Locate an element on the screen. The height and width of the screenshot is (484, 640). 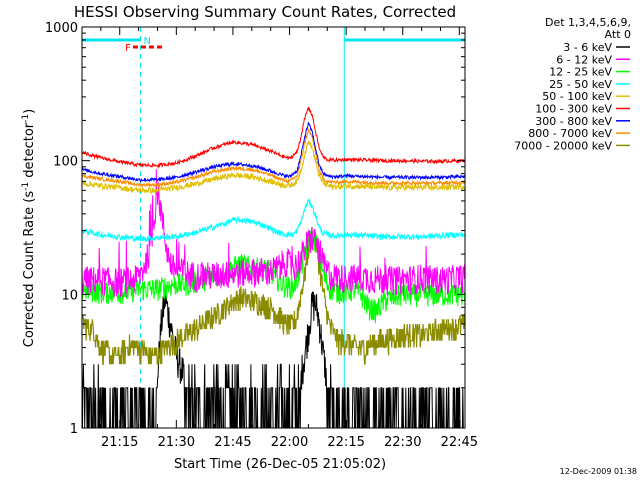
y-axis-label: Corrected Count Rate (s-1 detector-1) is located at coordinates (29, 228).